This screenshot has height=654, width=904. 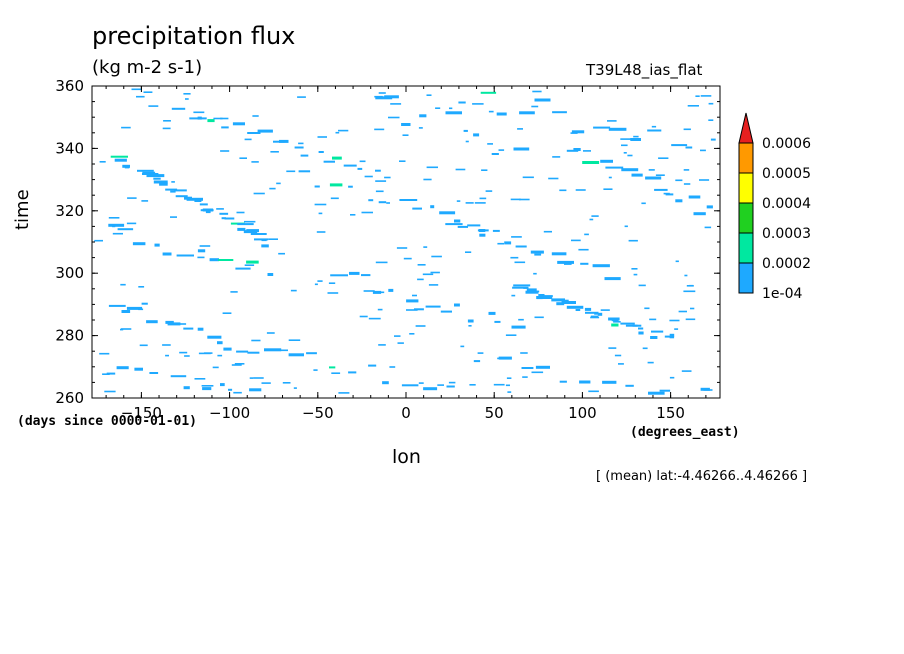 I want to click on x-axis-label: lon, so click(x=406, y=457).